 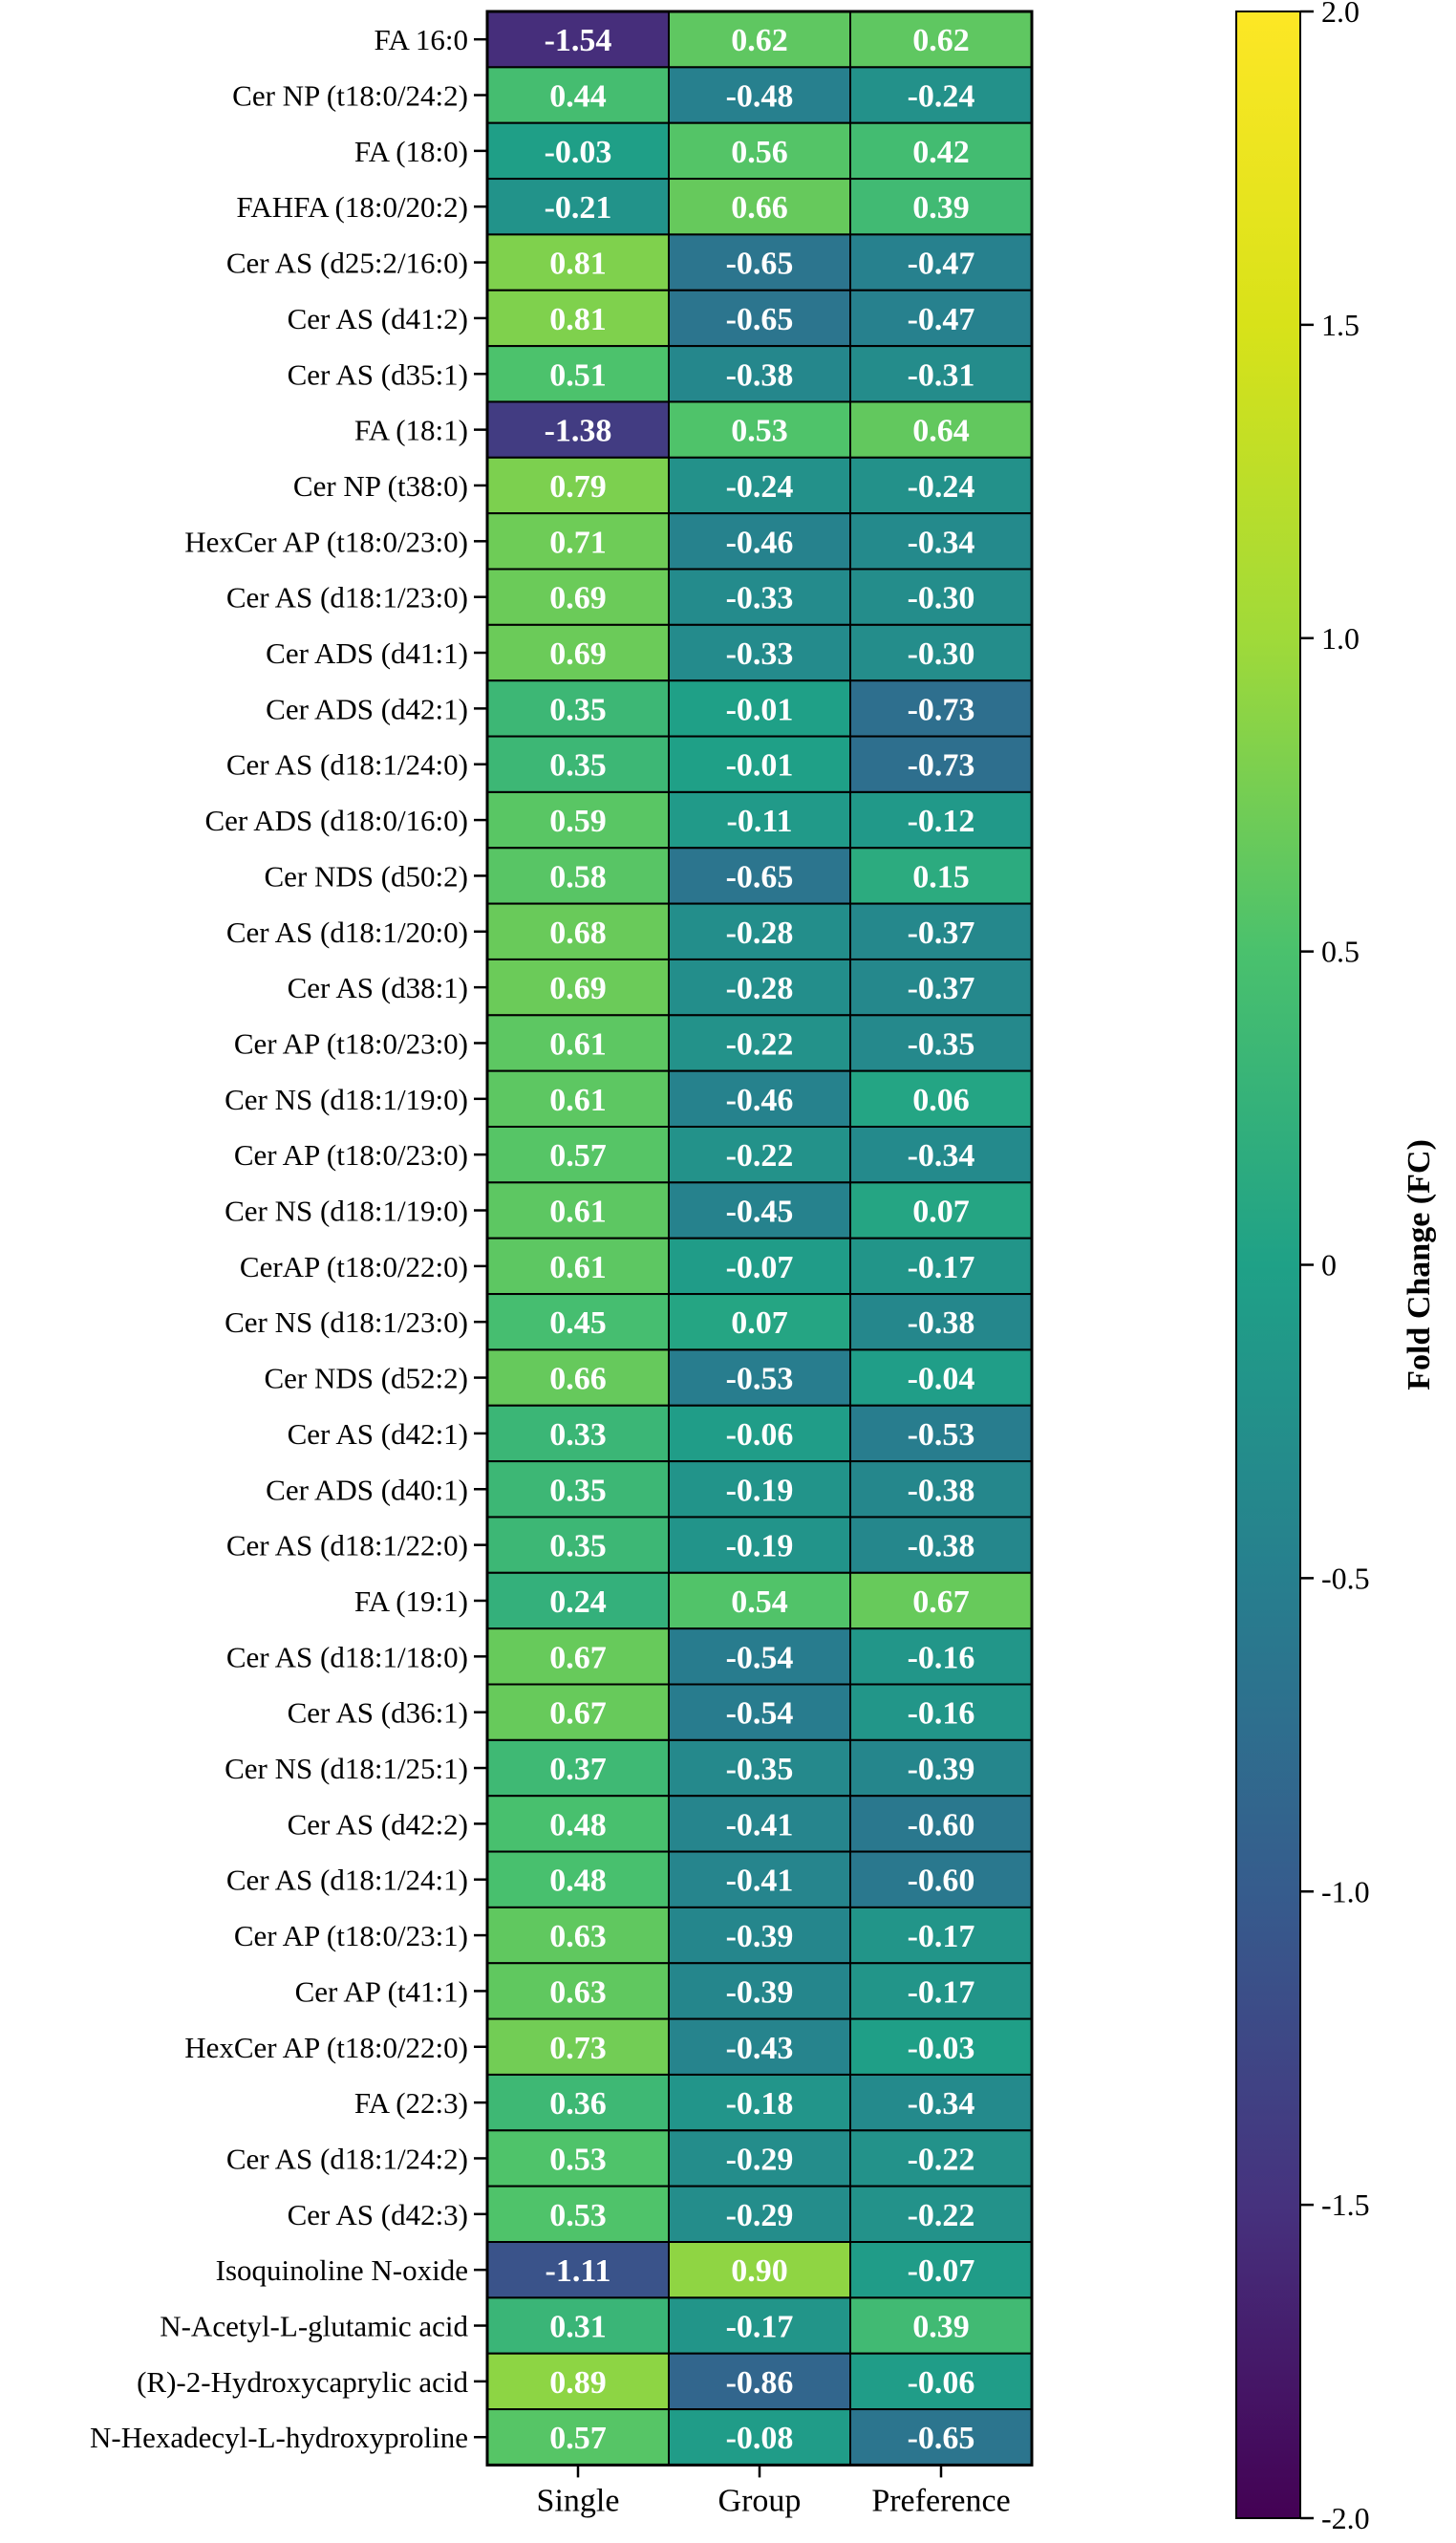 What do you see at coordinates (942, 1825) in the screenshot?
I see `cell-value-label: -0.60` at bounding box center [942, 1825].